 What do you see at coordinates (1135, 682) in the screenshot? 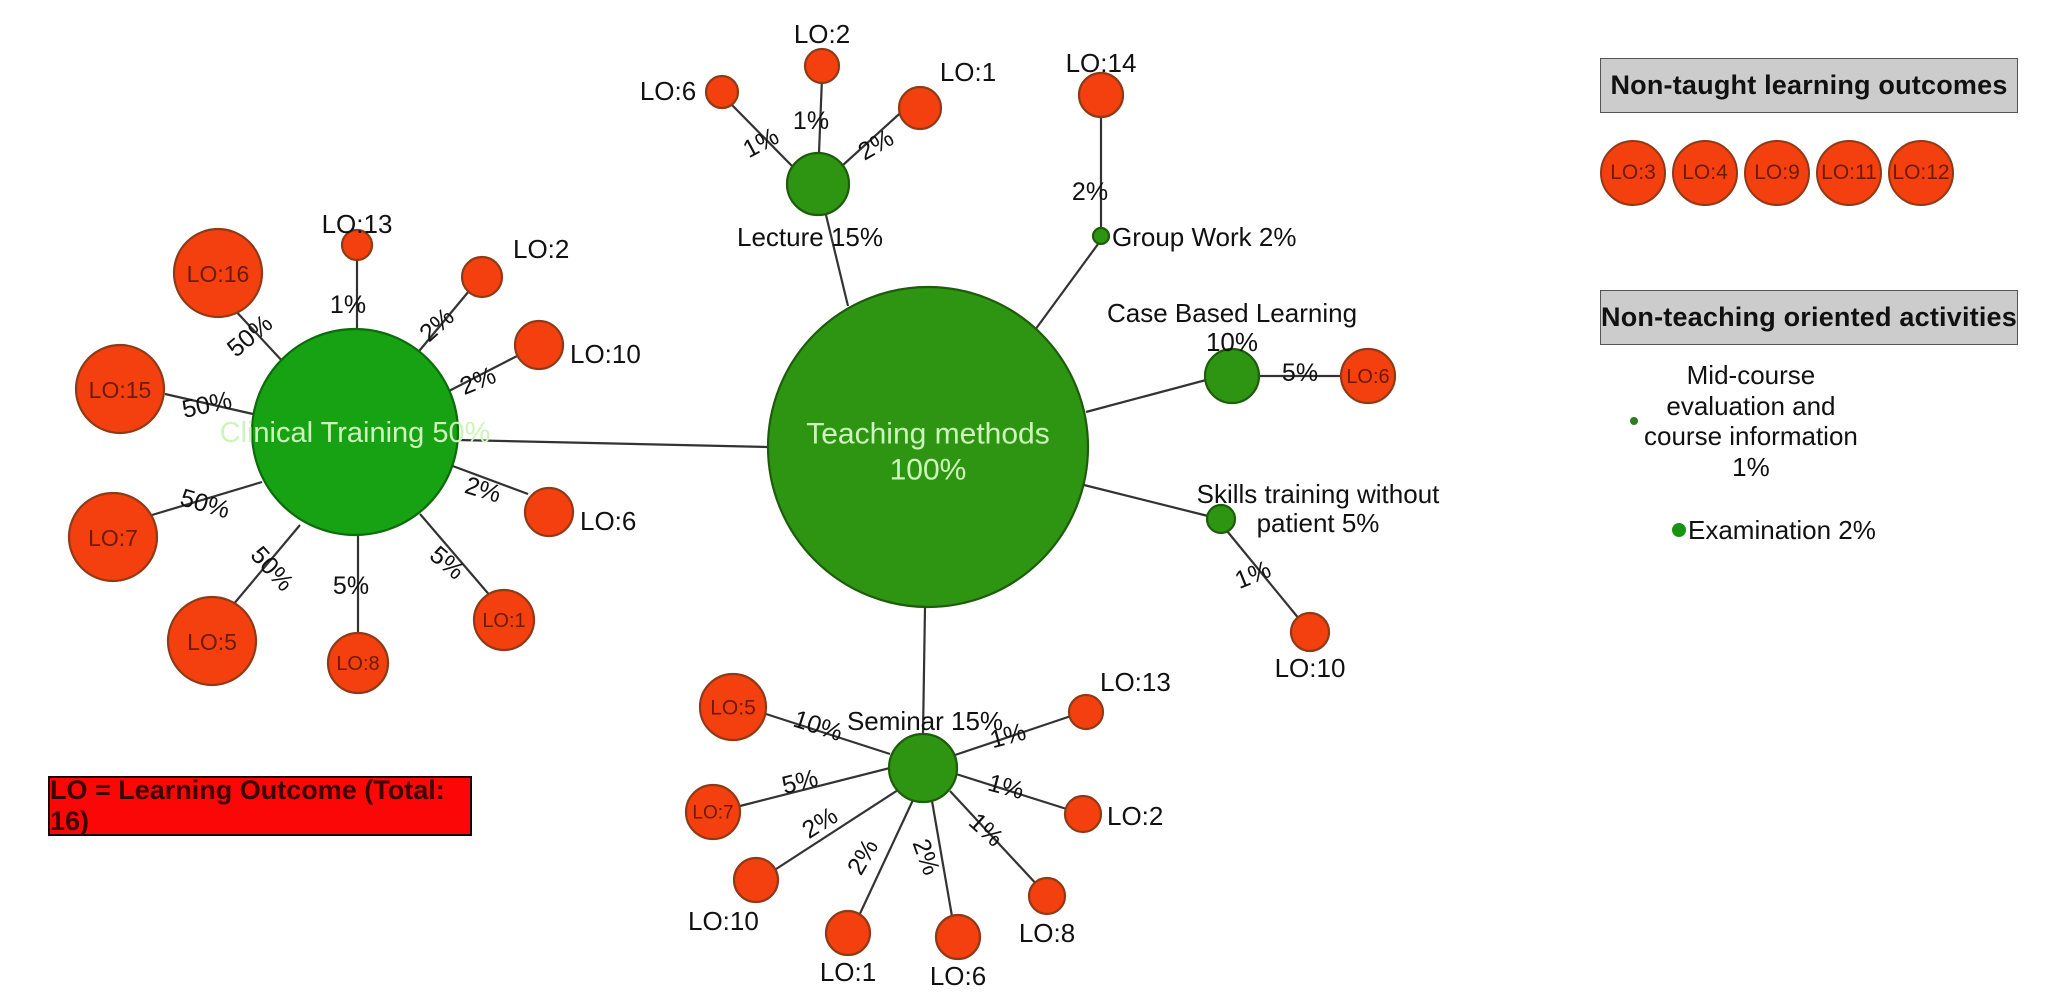
I see `node-lo13-seminar-label: LO:13` at bounding box center [1135, 682].